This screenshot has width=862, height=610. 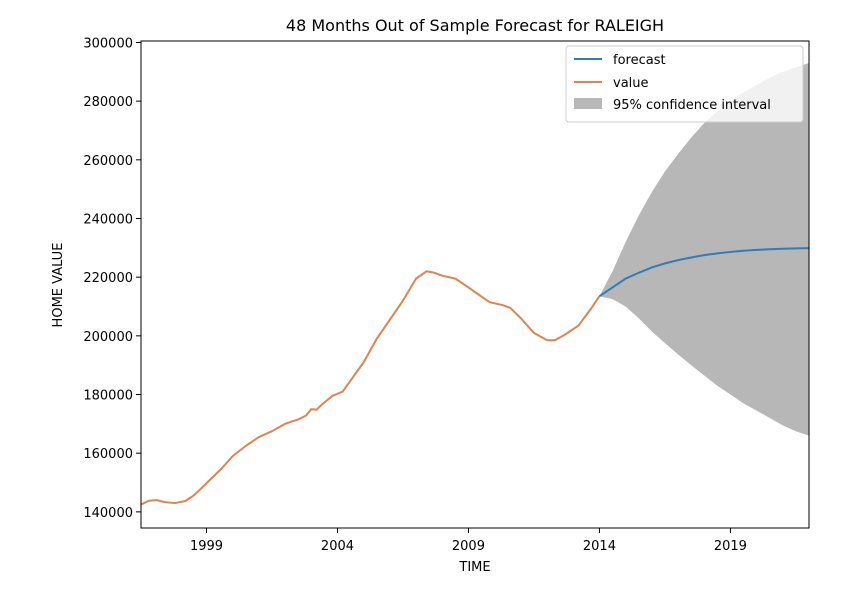 What do you see at coordinates (337, 546) in the screenshot?
I see `x-tick-label: 2004` at bounding box center [337, 546].